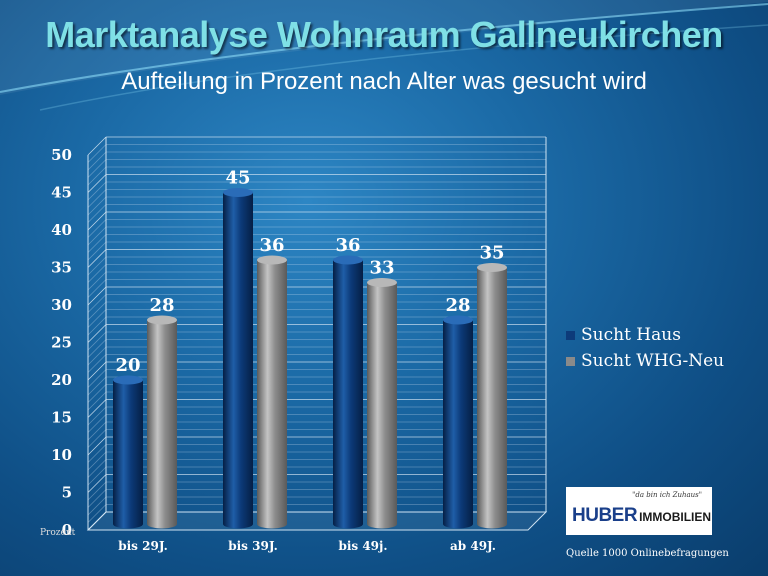  What do you see at coordinates (667, 495) in the screenshot?
I see `logo-slogan: "da bin ich Zuhaus"` at bounding box center [667, 495].